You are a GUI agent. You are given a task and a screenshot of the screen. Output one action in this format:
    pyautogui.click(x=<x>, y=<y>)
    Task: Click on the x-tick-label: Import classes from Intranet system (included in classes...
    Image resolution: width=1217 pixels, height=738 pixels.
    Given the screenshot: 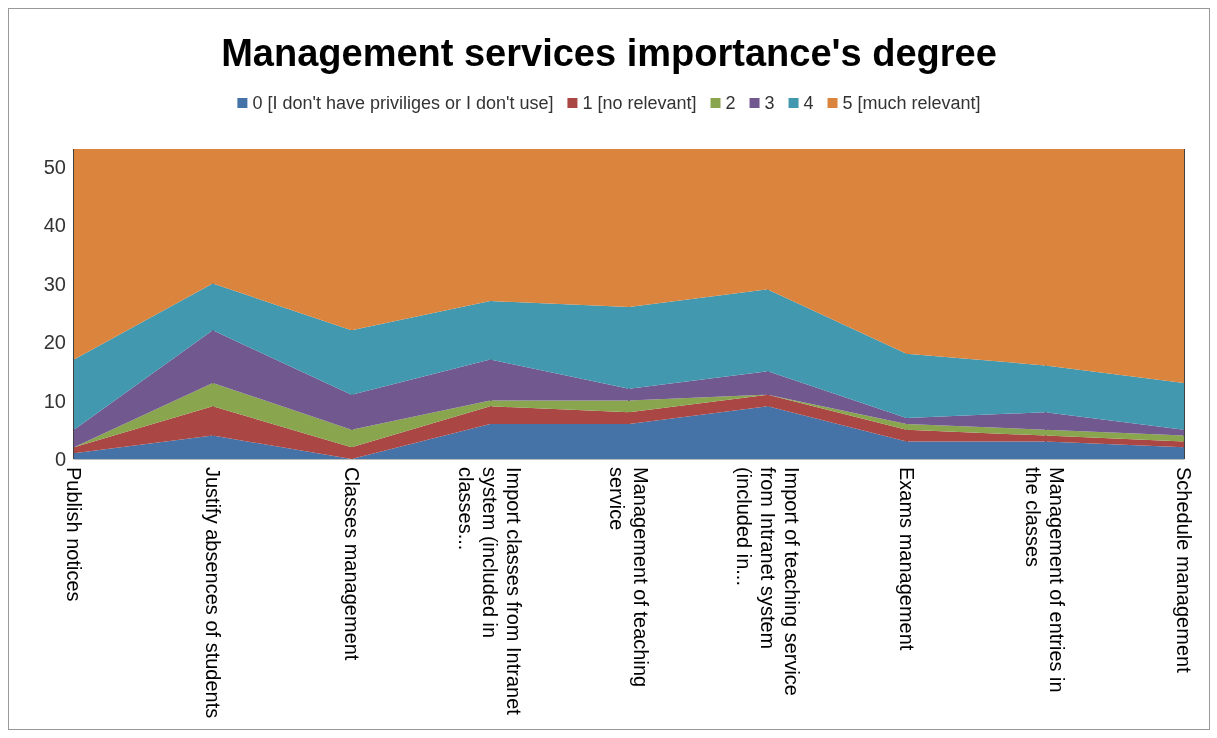 What is the action you would take?
    pyautogui.click(x=490, y=594)
    